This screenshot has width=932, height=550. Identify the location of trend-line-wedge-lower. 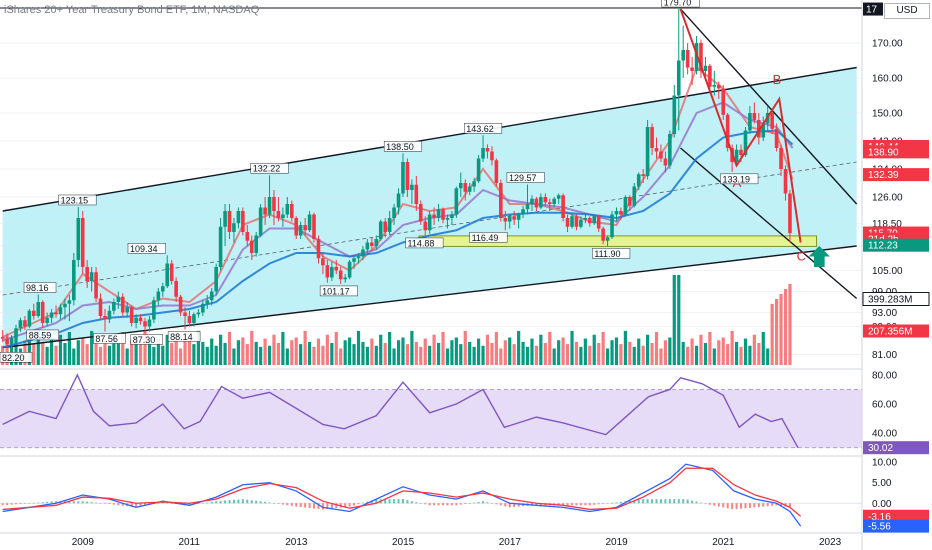
(769, 223).